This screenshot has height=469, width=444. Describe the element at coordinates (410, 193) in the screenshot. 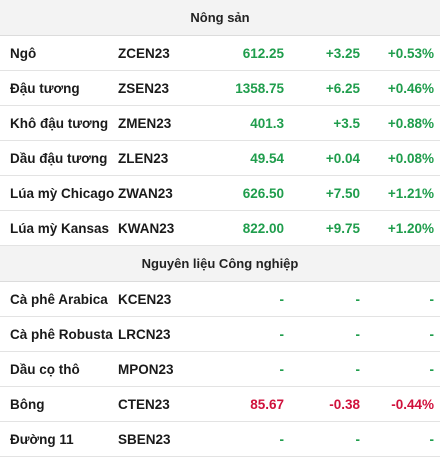

I see `percent-change: +1.21%` at that location.